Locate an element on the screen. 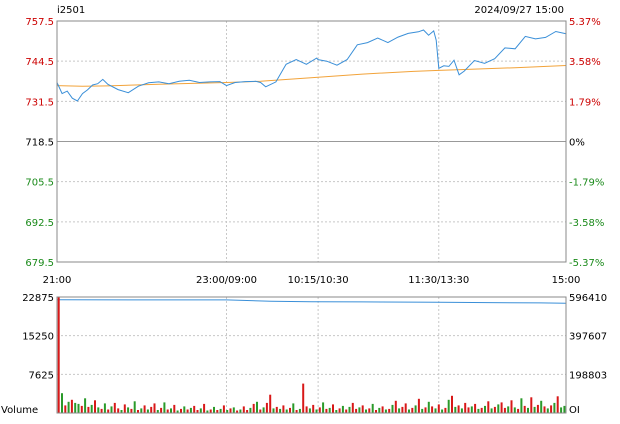  percent-tick-label: 1.79% is located at coordinates (585, 102).